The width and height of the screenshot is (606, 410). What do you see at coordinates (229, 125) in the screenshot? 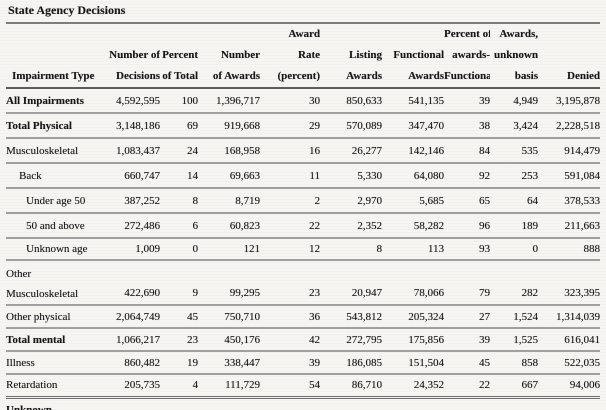
I see `cell: 919,668` at bounding box center [229, 125].